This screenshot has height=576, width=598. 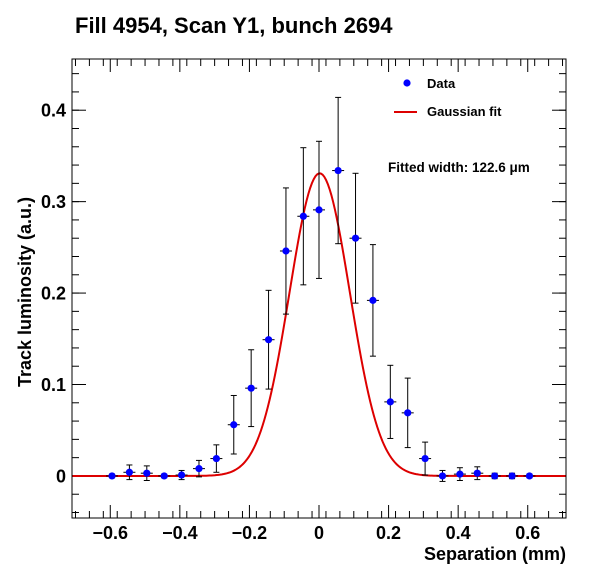 I want to click on x-tick-label: 0.2, so click(x=388, y=533).